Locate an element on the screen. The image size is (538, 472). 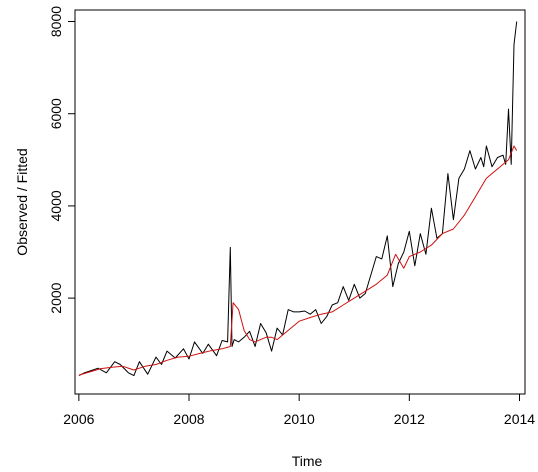
y-axis-label: Observed / Fitted is located at coordinates (22, 201).